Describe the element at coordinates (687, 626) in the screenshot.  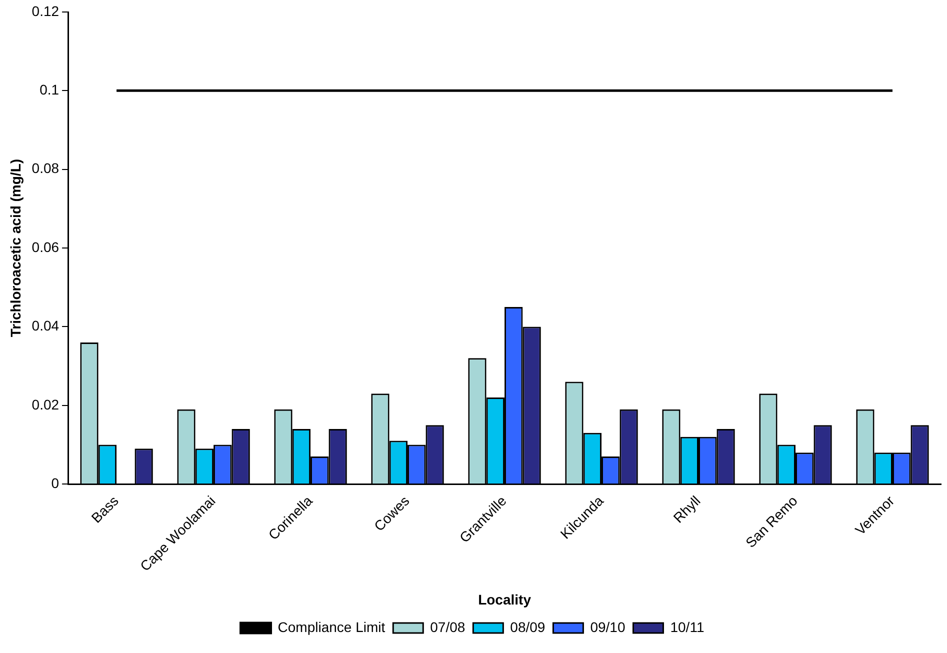
I see `legend-label: 10/11` at that location.